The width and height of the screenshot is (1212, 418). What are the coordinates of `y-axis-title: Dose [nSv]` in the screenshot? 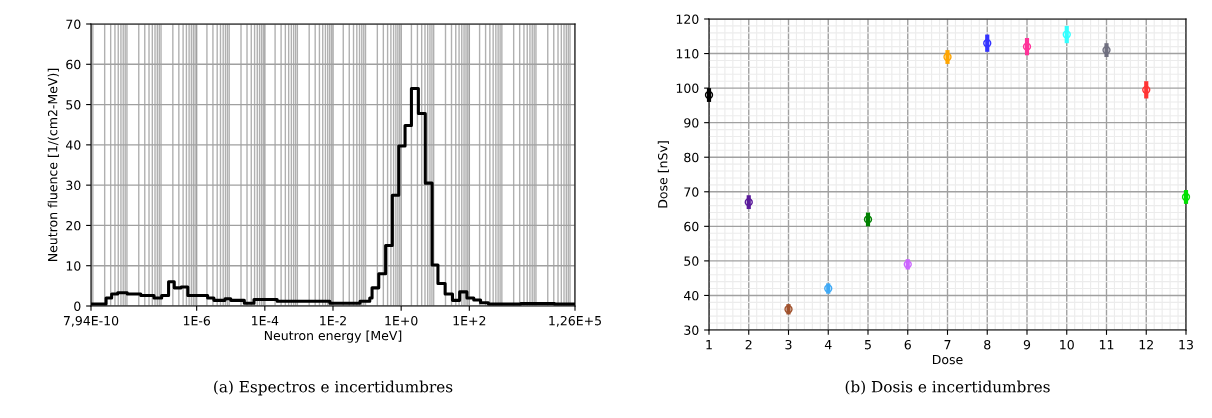 It's located at (663, 174).